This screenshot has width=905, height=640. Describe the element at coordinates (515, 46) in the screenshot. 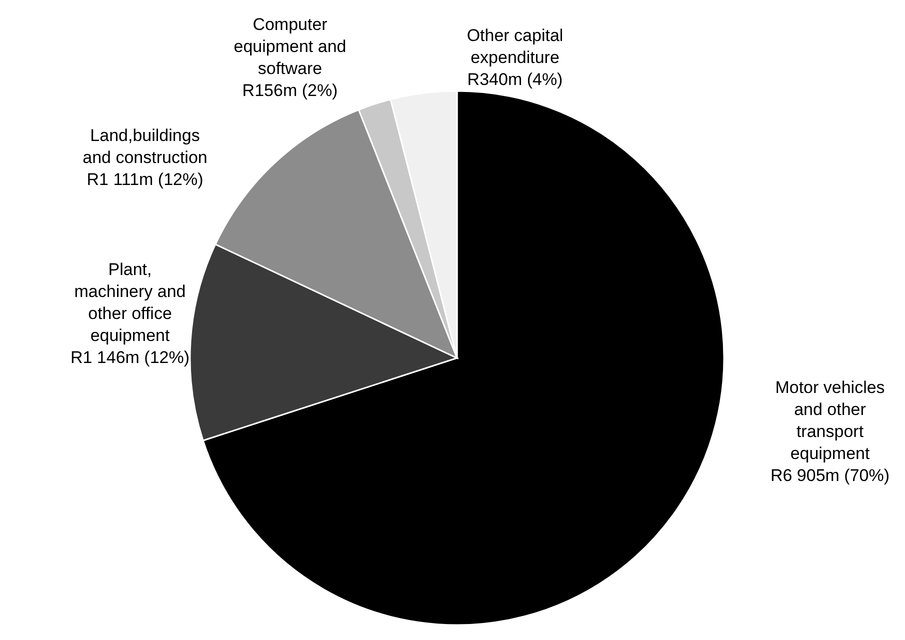

I see `slice-label: Other capital expenditure` at that location.